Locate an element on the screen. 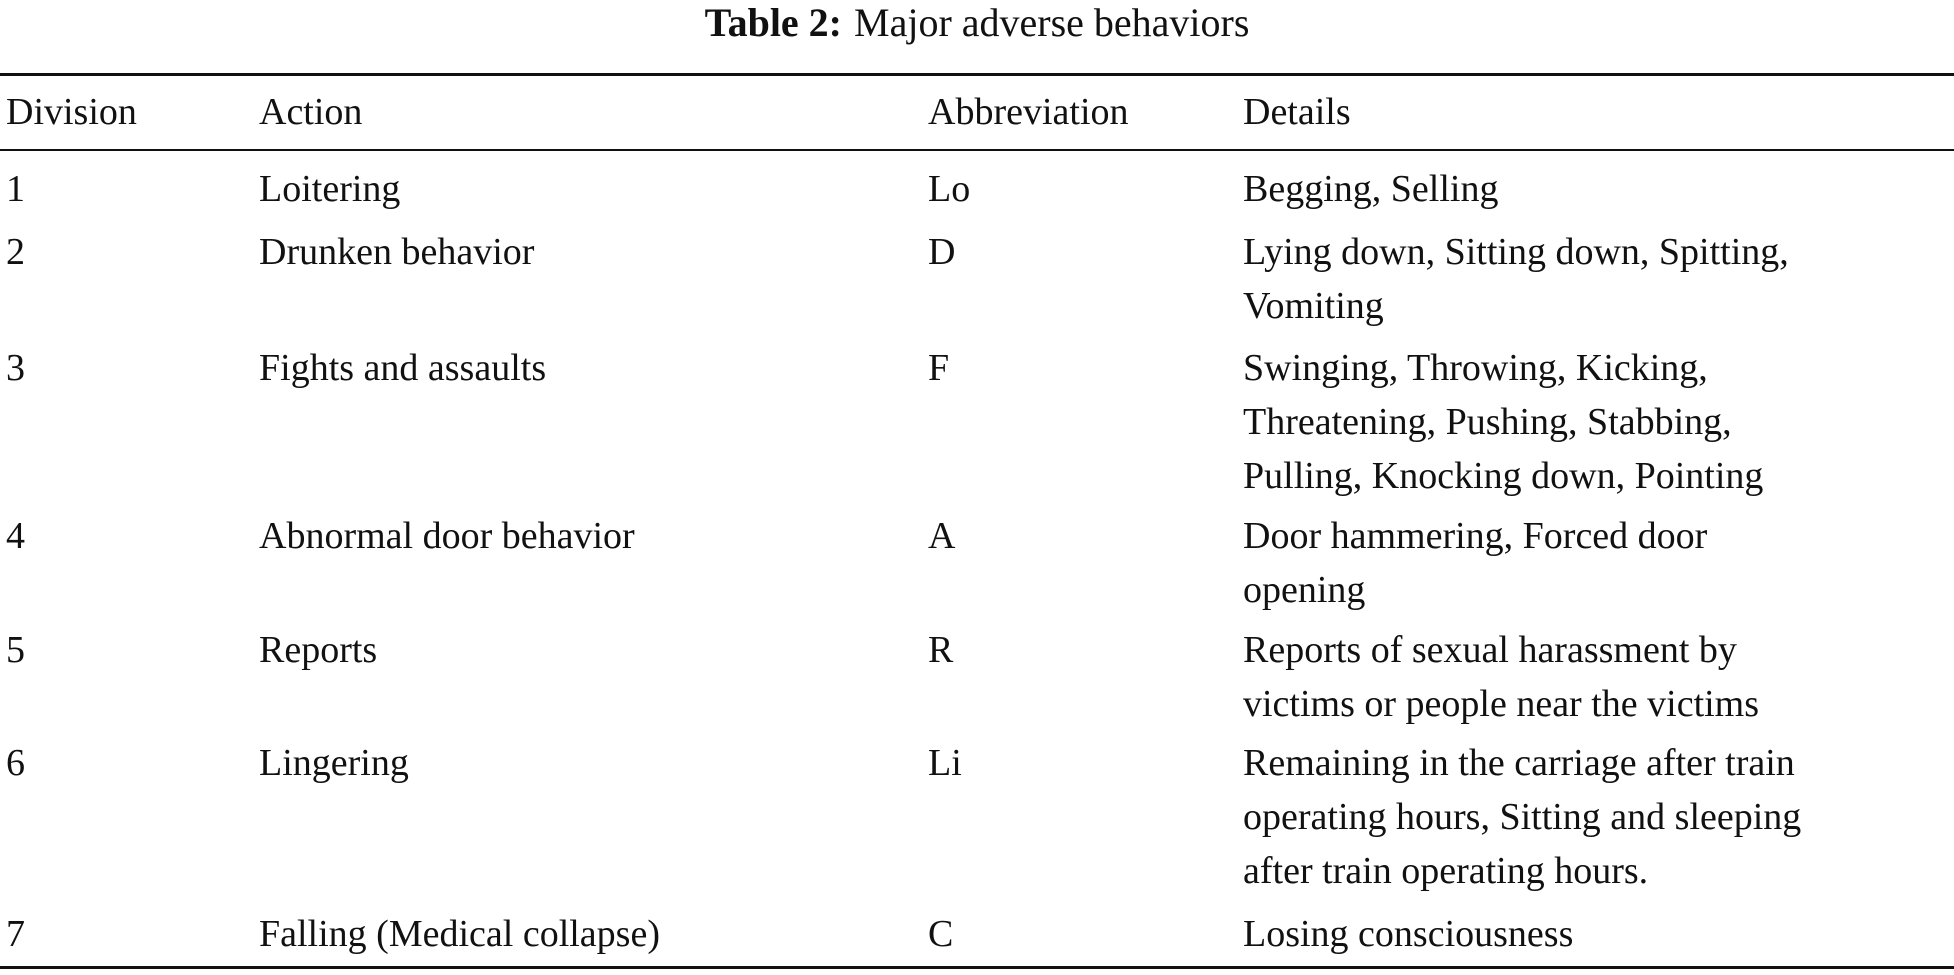 This screenshot has height=975, width=1954. cell-details: Threatening, Pushing, Stabbing, is located at coordinates (1487, 422).